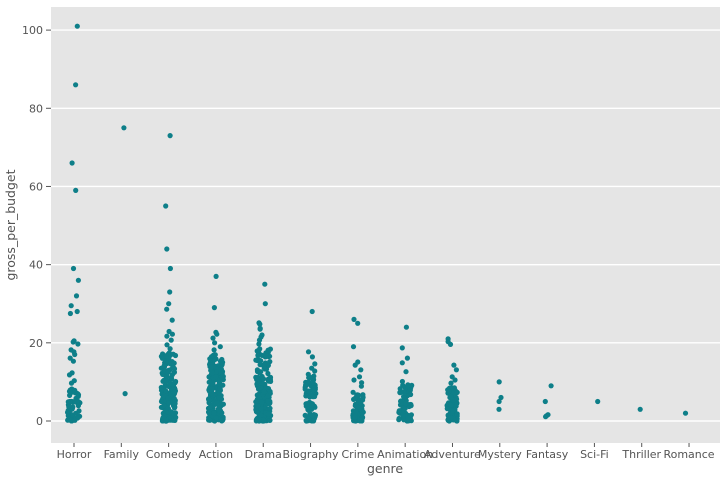  What do you see at coordinates (405, 454) in the screenshot?
I see `x-tick-label: Animation` at bounding box center [405, 454].